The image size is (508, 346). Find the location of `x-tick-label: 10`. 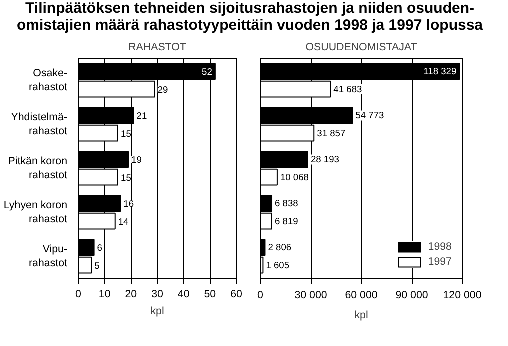

x-tick-label: 10 is located at coordinates (104, 294).